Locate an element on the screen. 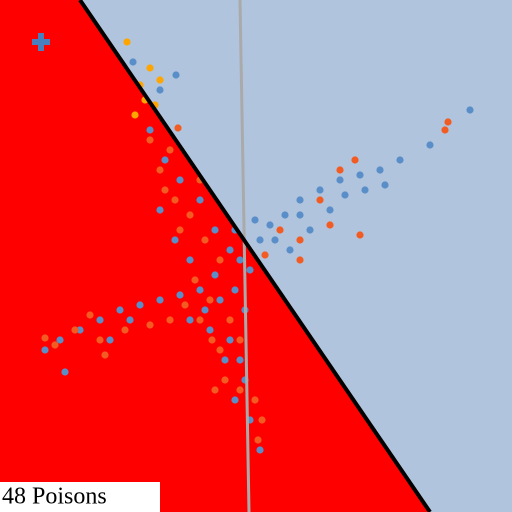 This screenshot has height=512, width=512. annotation-box is located at coordinates (80, 497).